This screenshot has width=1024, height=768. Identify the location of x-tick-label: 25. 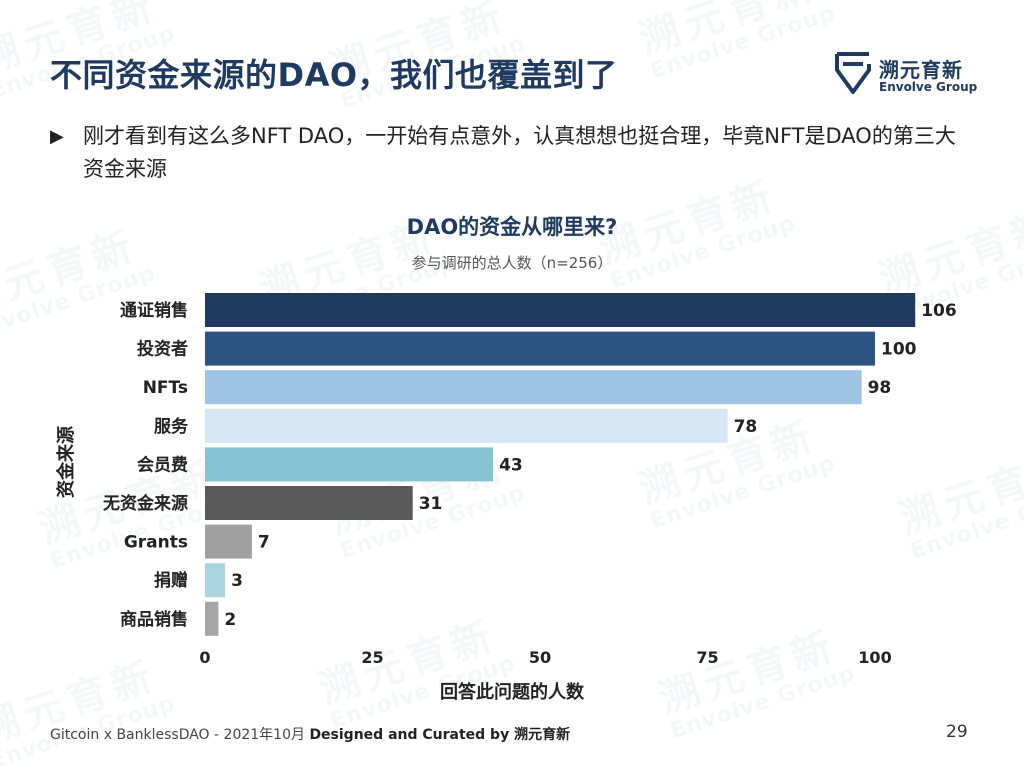
(372, 657).